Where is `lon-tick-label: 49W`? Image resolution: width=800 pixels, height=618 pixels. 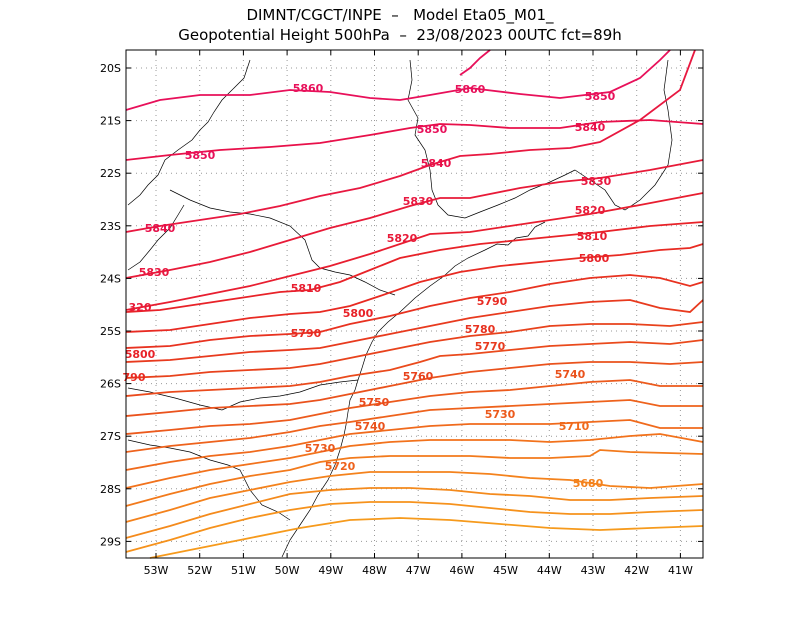 lon-tick-label: 49W is located at coordinates (330, 570).